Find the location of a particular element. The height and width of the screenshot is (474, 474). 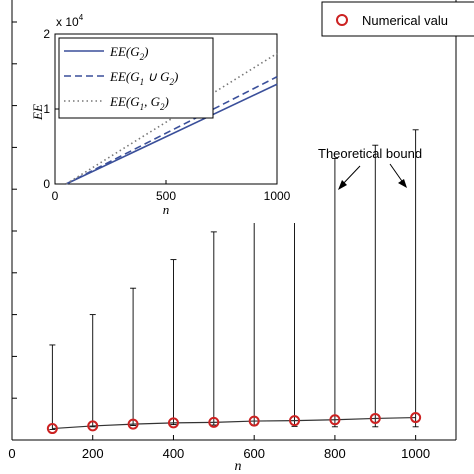

main-x-tick-label: 0 is located at coordinates (11, 453).